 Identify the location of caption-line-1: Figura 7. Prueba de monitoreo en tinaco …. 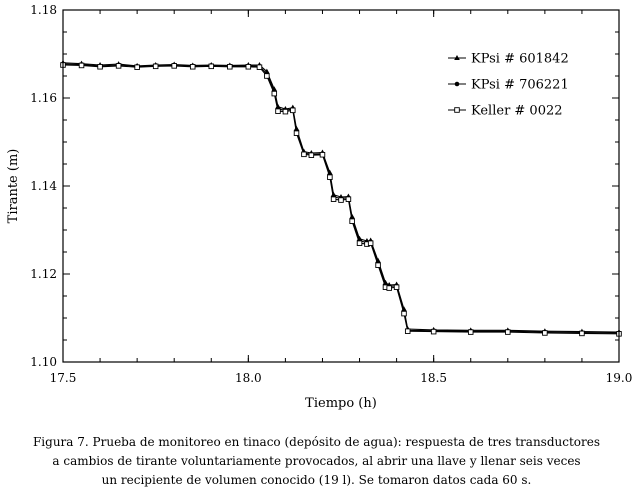
(316, 442).